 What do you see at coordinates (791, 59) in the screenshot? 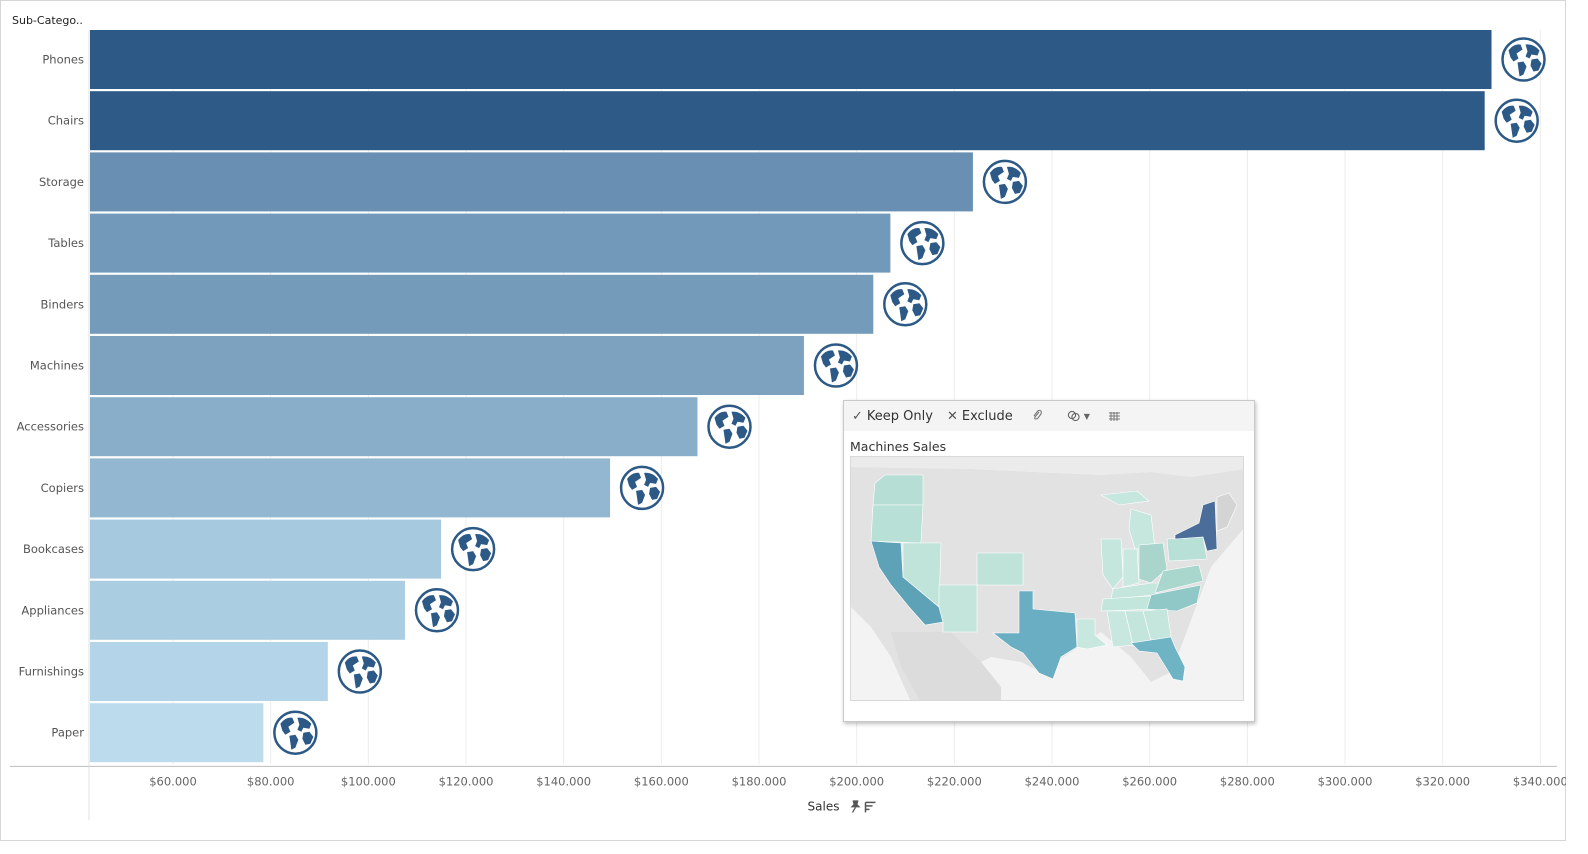
I see `bar-phones` at bounding box center [791, 59].